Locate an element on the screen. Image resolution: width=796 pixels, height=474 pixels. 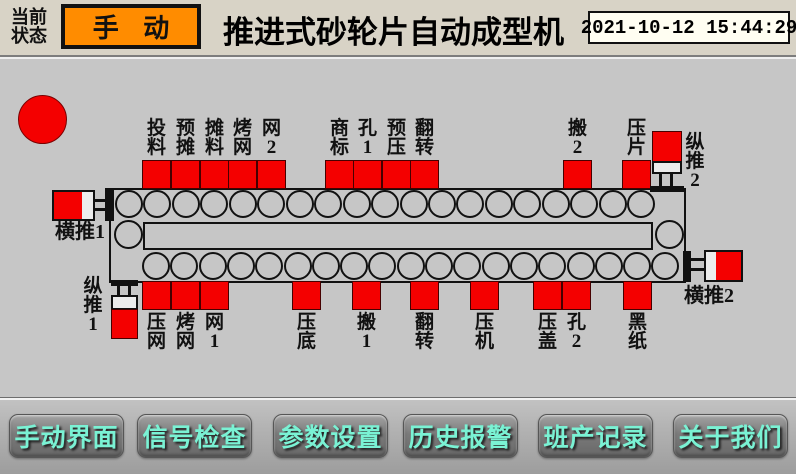
nav-button-5: 班产记录 is located at coordinates (595, 436).